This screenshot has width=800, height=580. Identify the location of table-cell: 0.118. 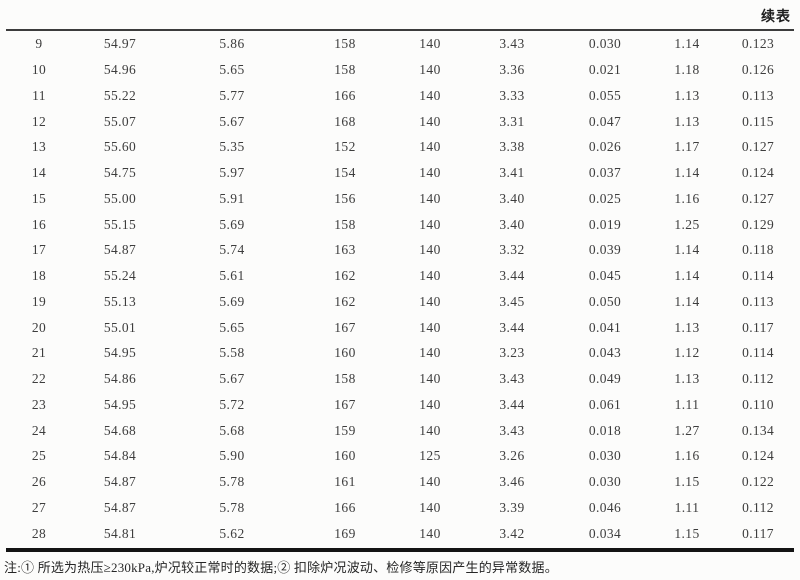
(758, 250).